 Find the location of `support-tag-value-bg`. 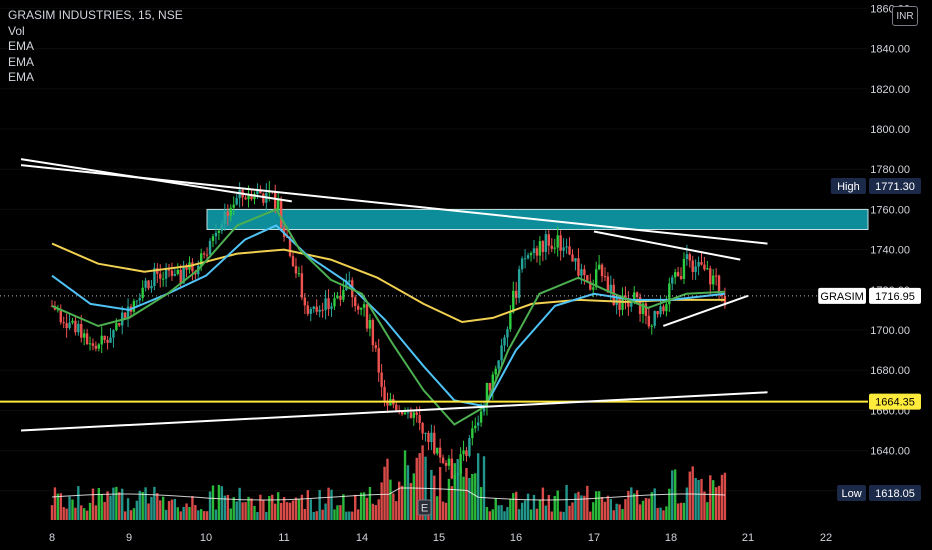

support-tag-value-bg is located at coordinates (895, 401).